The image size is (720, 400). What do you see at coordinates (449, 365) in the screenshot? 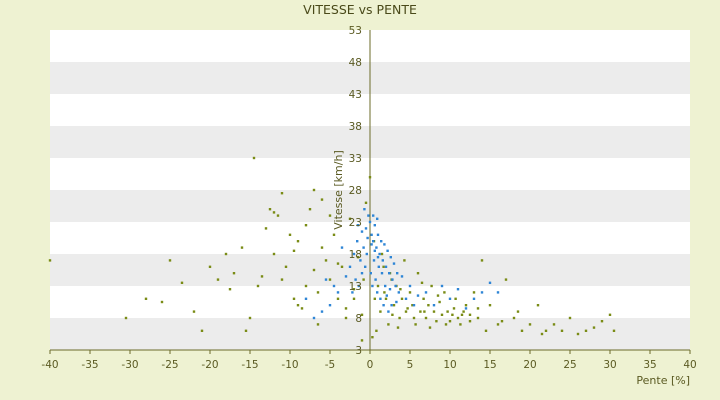
I see `x-tick-label: 10` at bounding box center [449, 365].